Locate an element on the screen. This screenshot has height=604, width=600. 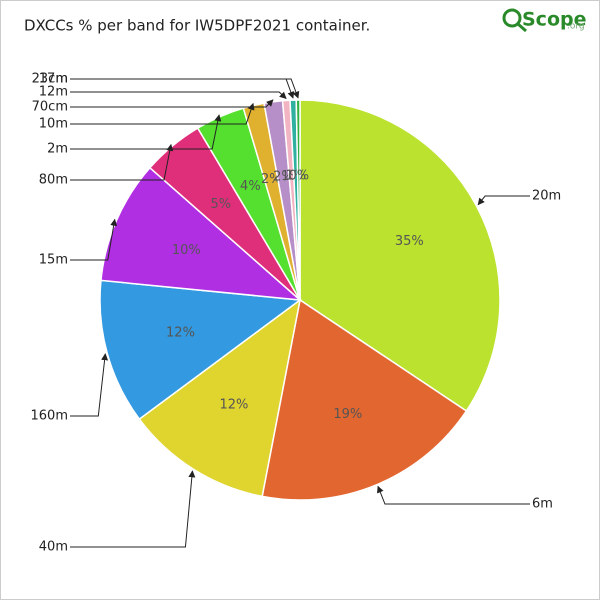
value-label: 1% is located at coordinates (295, 176).